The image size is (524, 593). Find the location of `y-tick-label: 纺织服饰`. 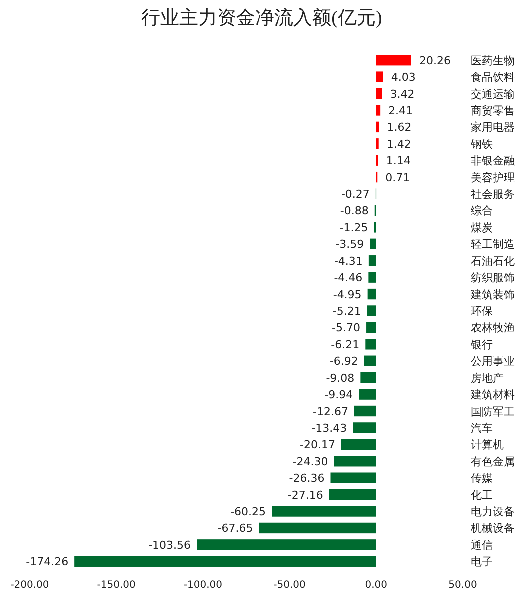

y-tick-label: 纺织服饰 is located at coordinates (493, 278).